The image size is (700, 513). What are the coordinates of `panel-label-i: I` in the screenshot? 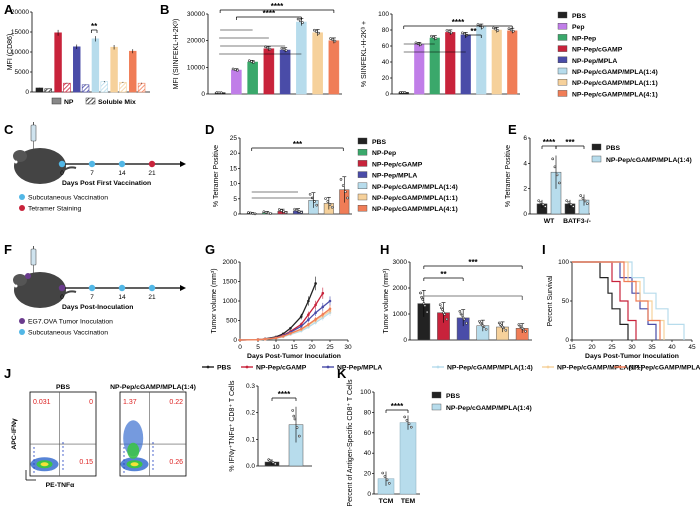 It's located at (544, 249).